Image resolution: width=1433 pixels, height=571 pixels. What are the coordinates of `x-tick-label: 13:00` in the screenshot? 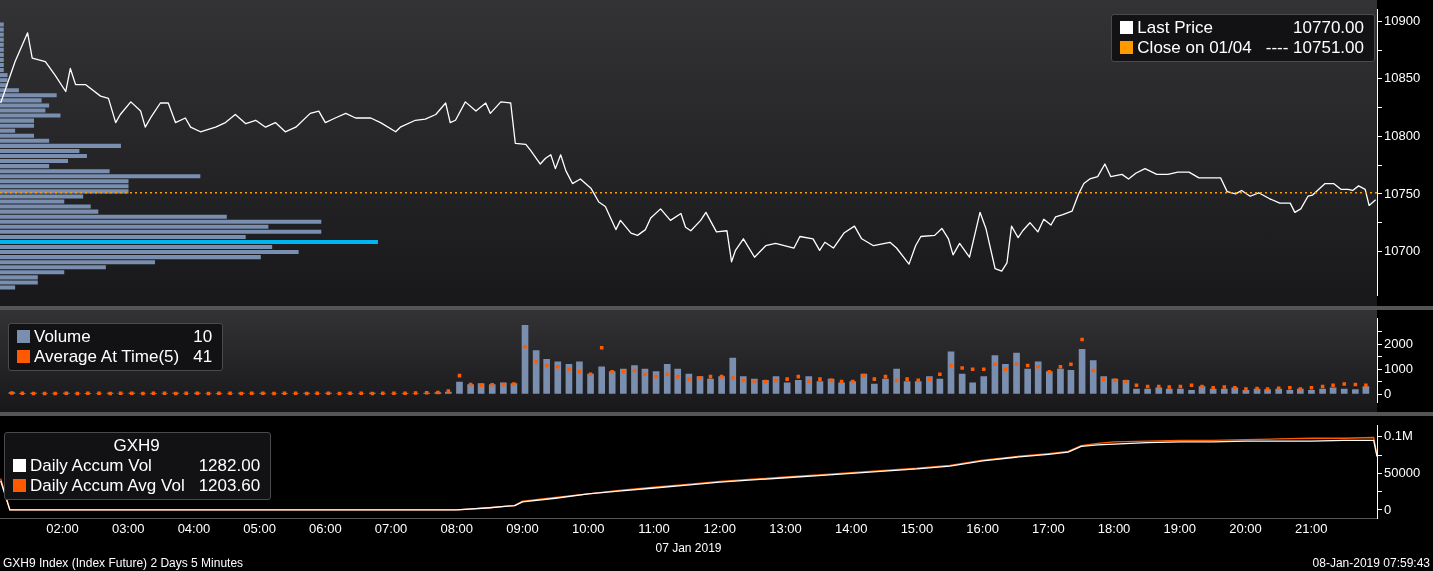 It's located at (785, 529).